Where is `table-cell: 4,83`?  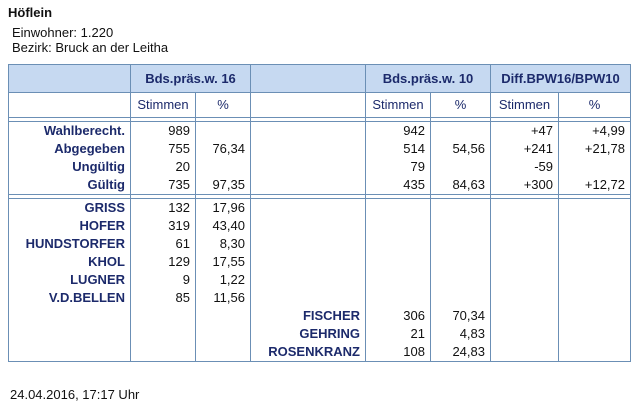 table-cell: 4,83 is located at coordinates (460, 334).